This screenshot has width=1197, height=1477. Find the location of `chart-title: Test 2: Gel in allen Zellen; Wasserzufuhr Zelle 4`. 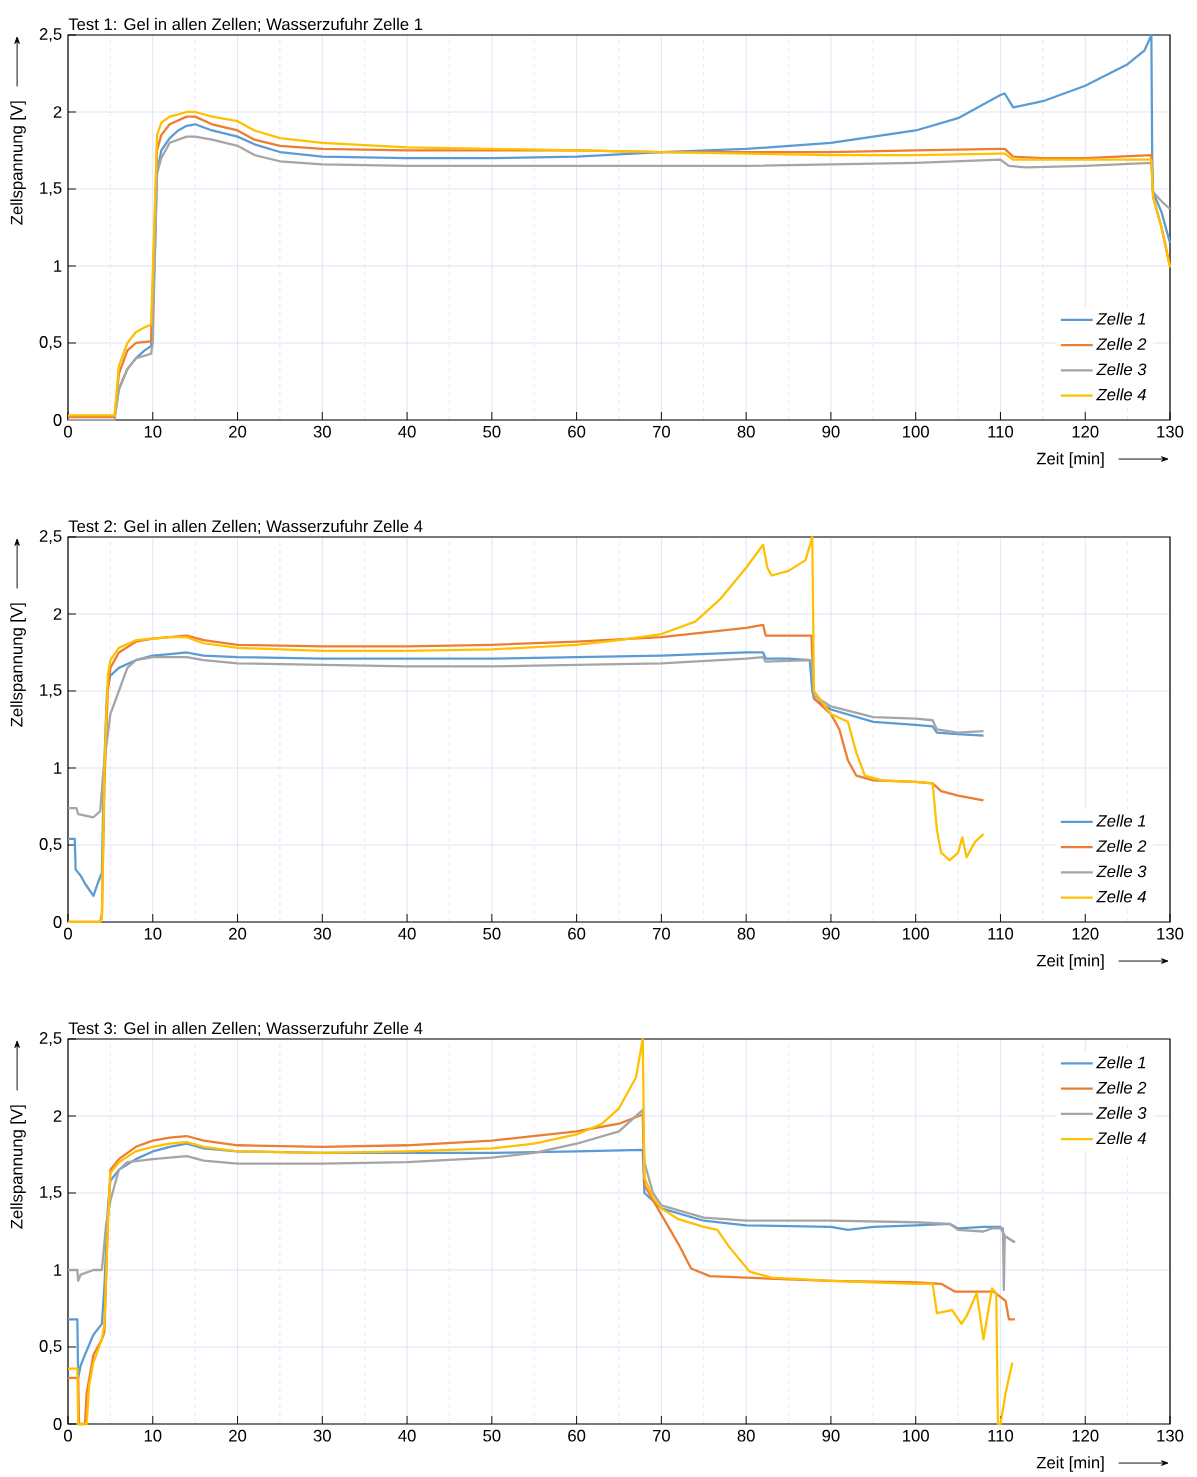

chart-title: Test 2: Gel in allen Zellen; Wasserzufuhr Zelle 4 is located at coordinates (245, 527).